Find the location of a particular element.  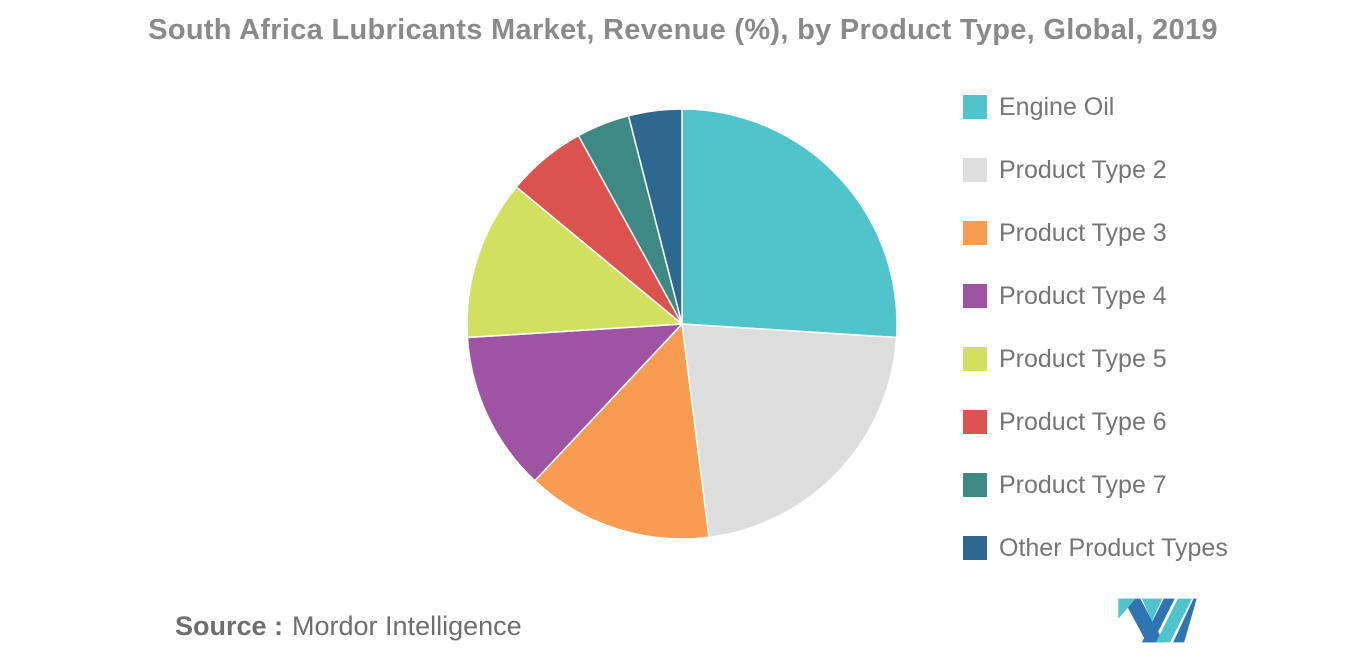

legend-label: Product Type 5 is located at coordinates (1083, 358).